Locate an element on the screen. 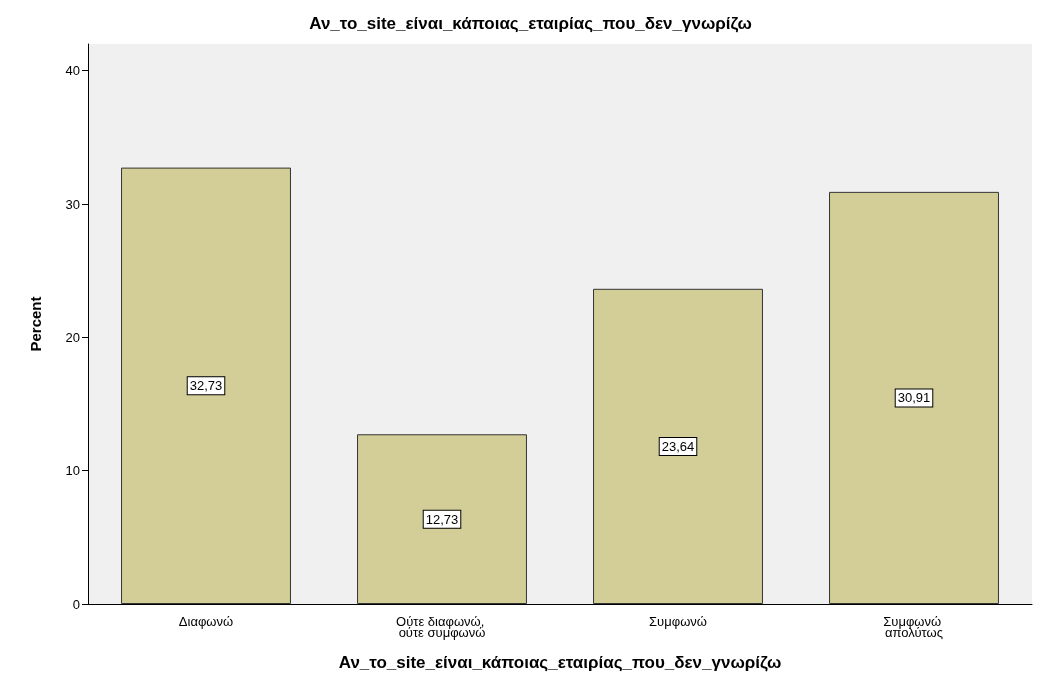 The height and width of the screenshot is (684, 1061). y-tick-label: 0 is located at coordinates (76, 604).